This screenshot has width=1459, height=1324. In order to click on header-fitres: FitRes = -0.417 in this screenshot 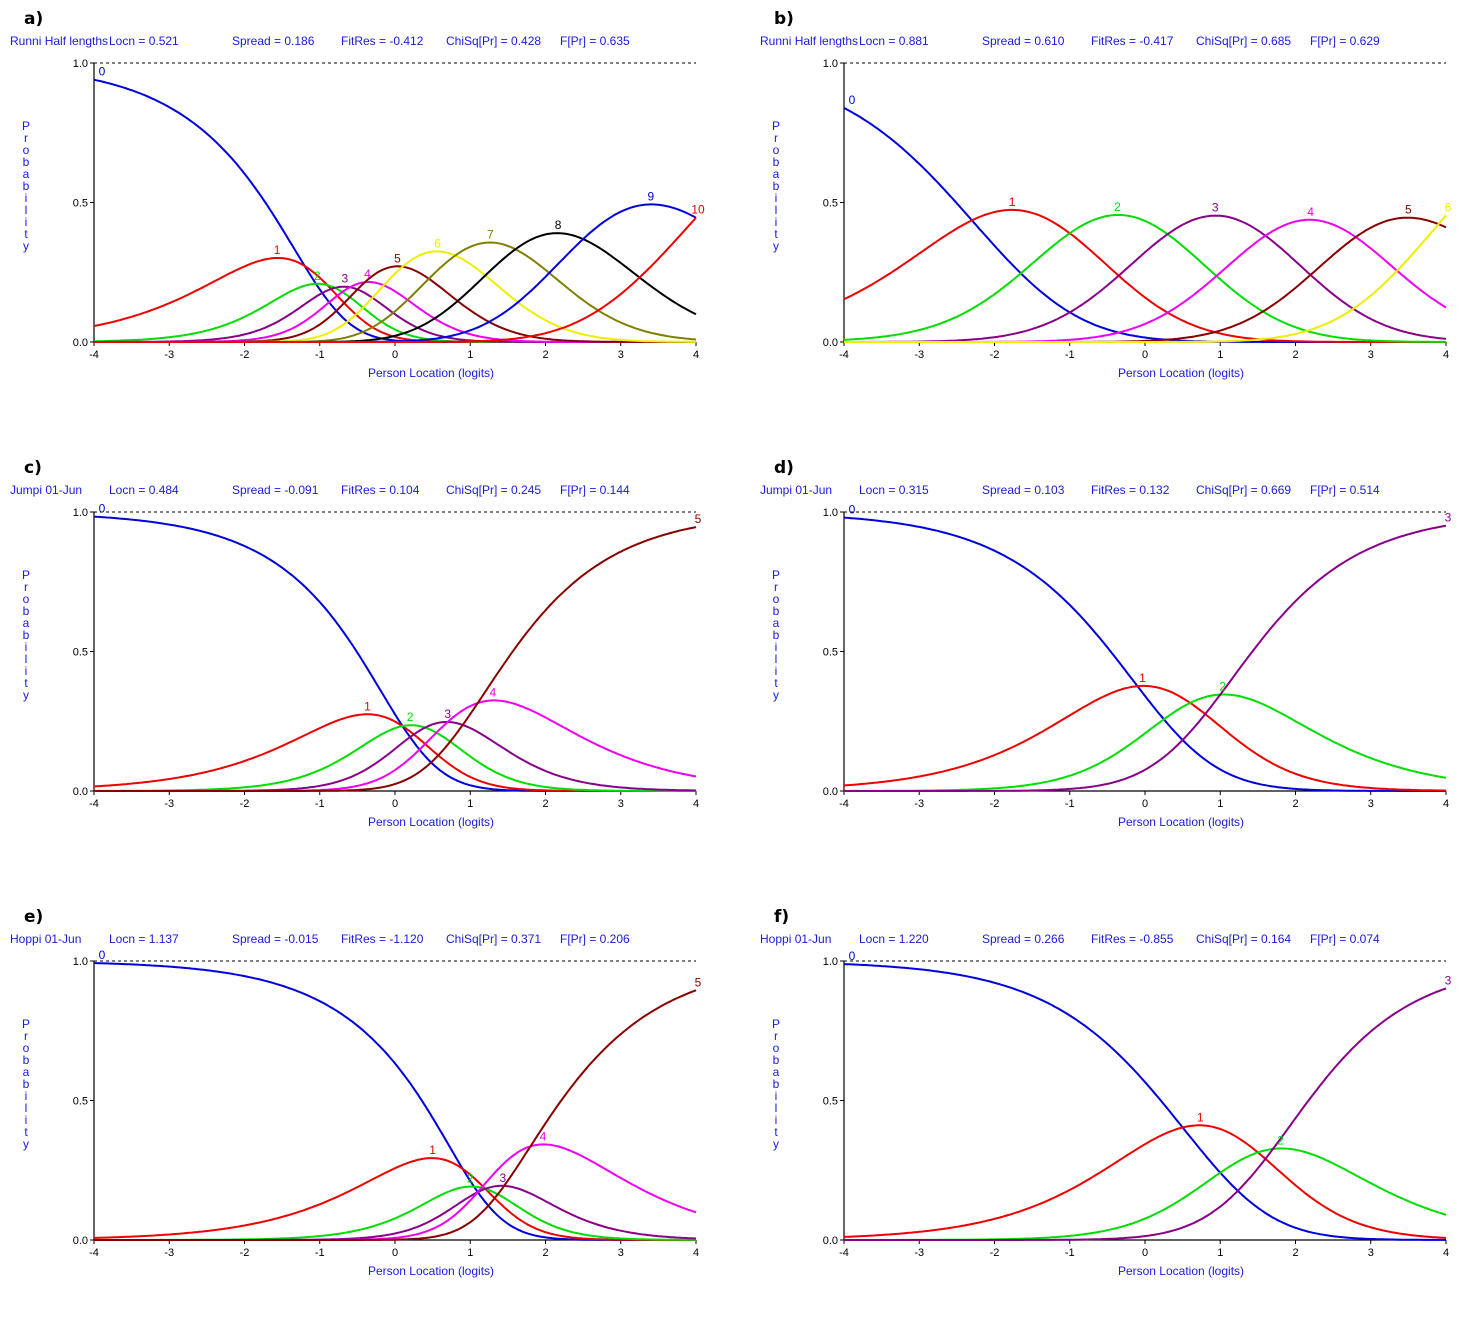, I will do `click(1132, 41)`.